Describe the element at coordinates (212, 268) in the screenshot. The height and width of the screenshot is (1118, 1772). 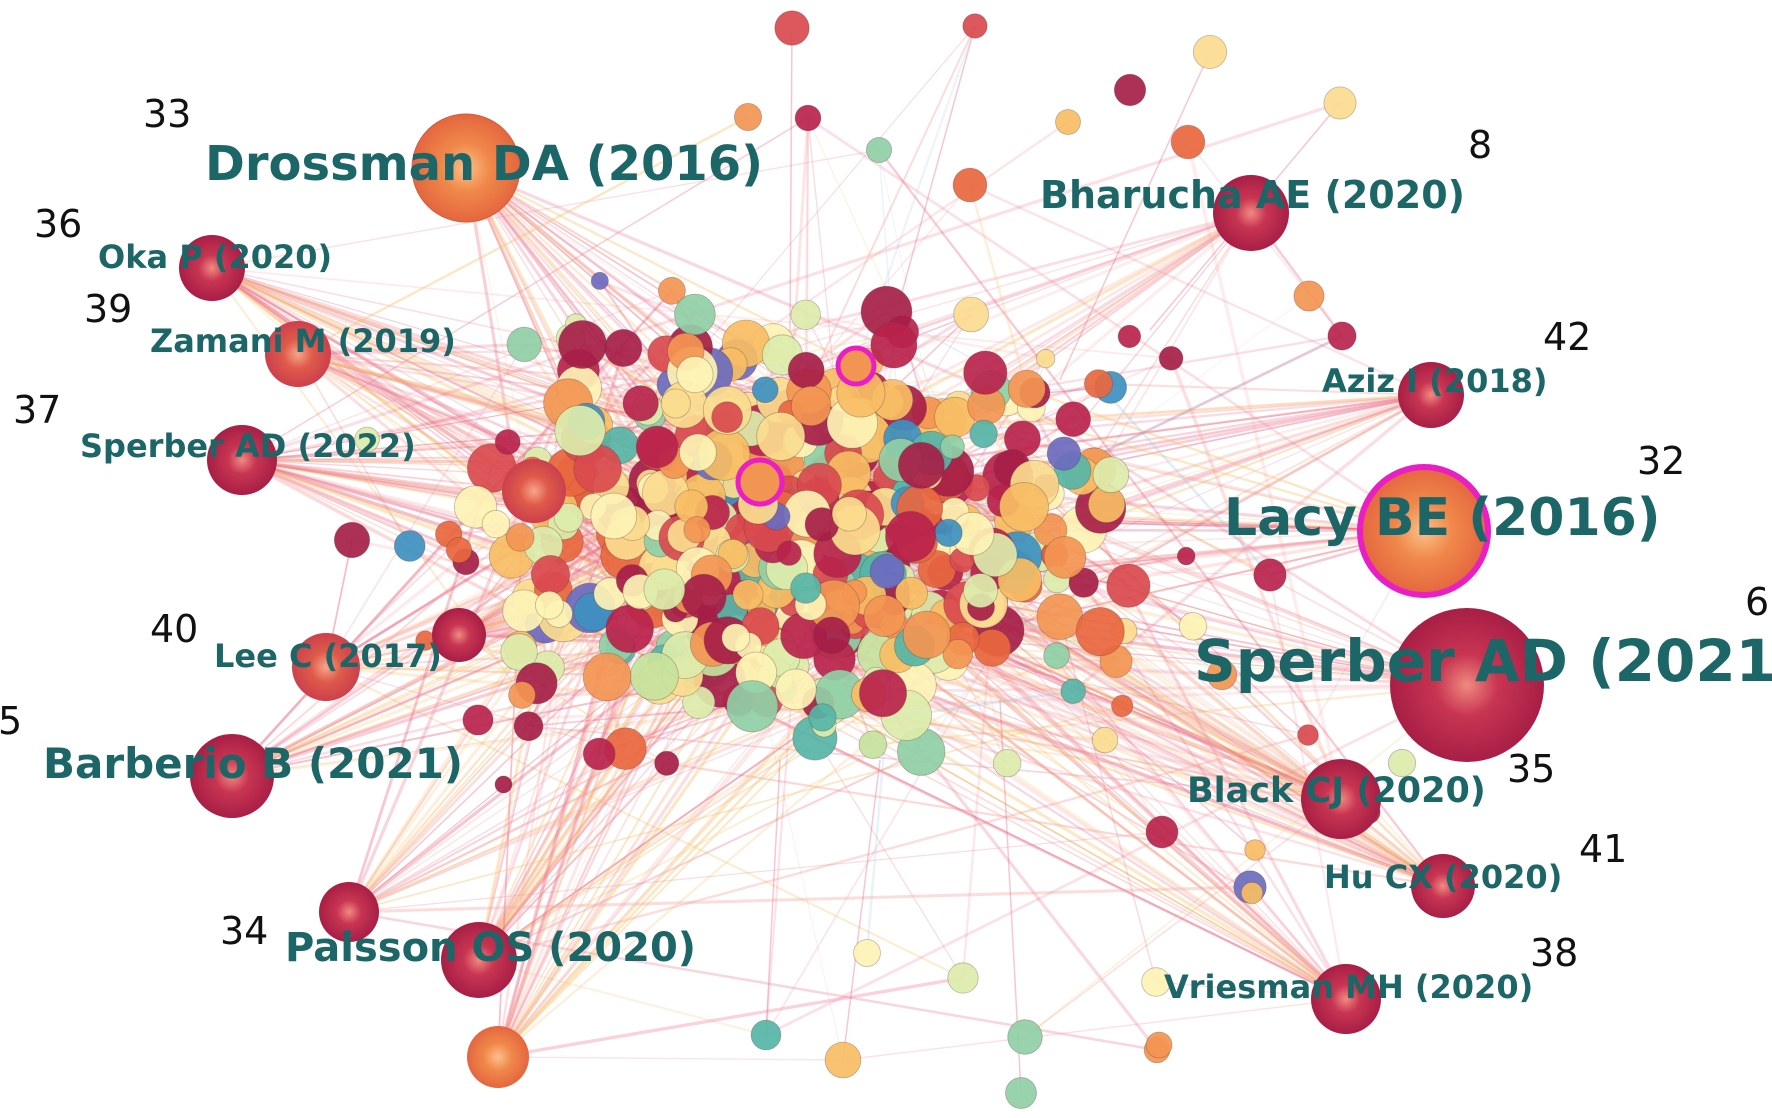
I see `hub-node-oka` at that location.